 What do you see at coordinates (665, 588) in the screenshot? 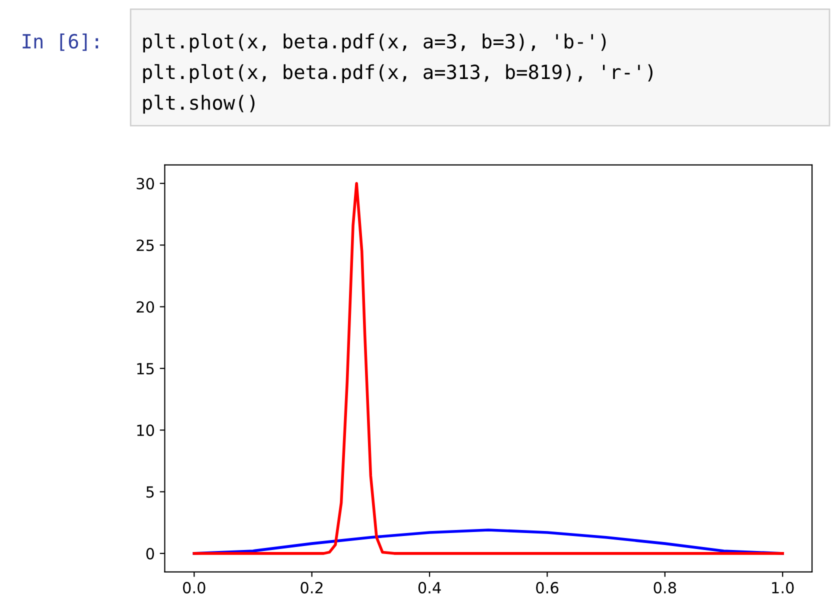
I see `x-tick-label: 0.8` at bounding box center [665, 588].